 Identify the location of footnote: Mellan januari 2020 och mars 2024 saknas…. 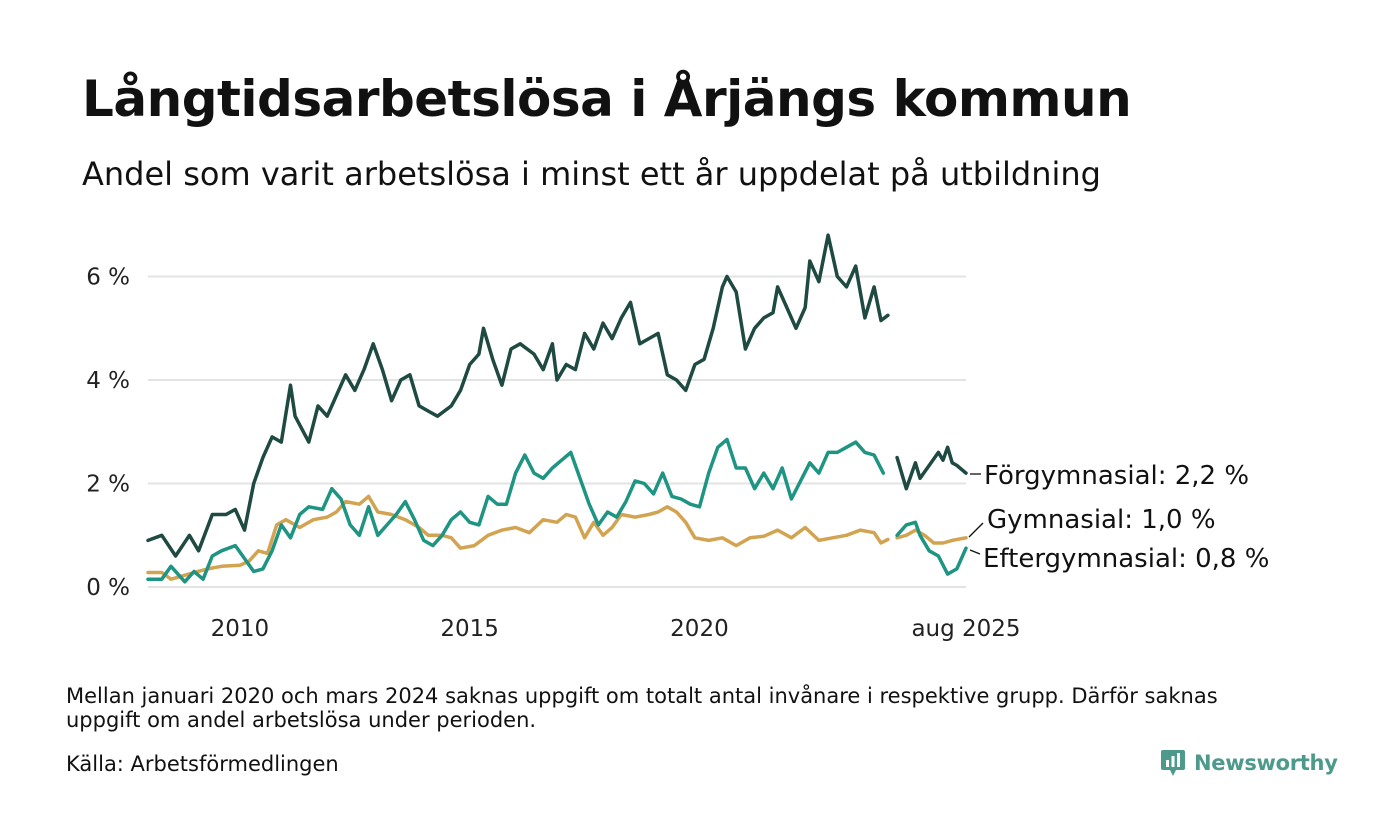
(642, 708).